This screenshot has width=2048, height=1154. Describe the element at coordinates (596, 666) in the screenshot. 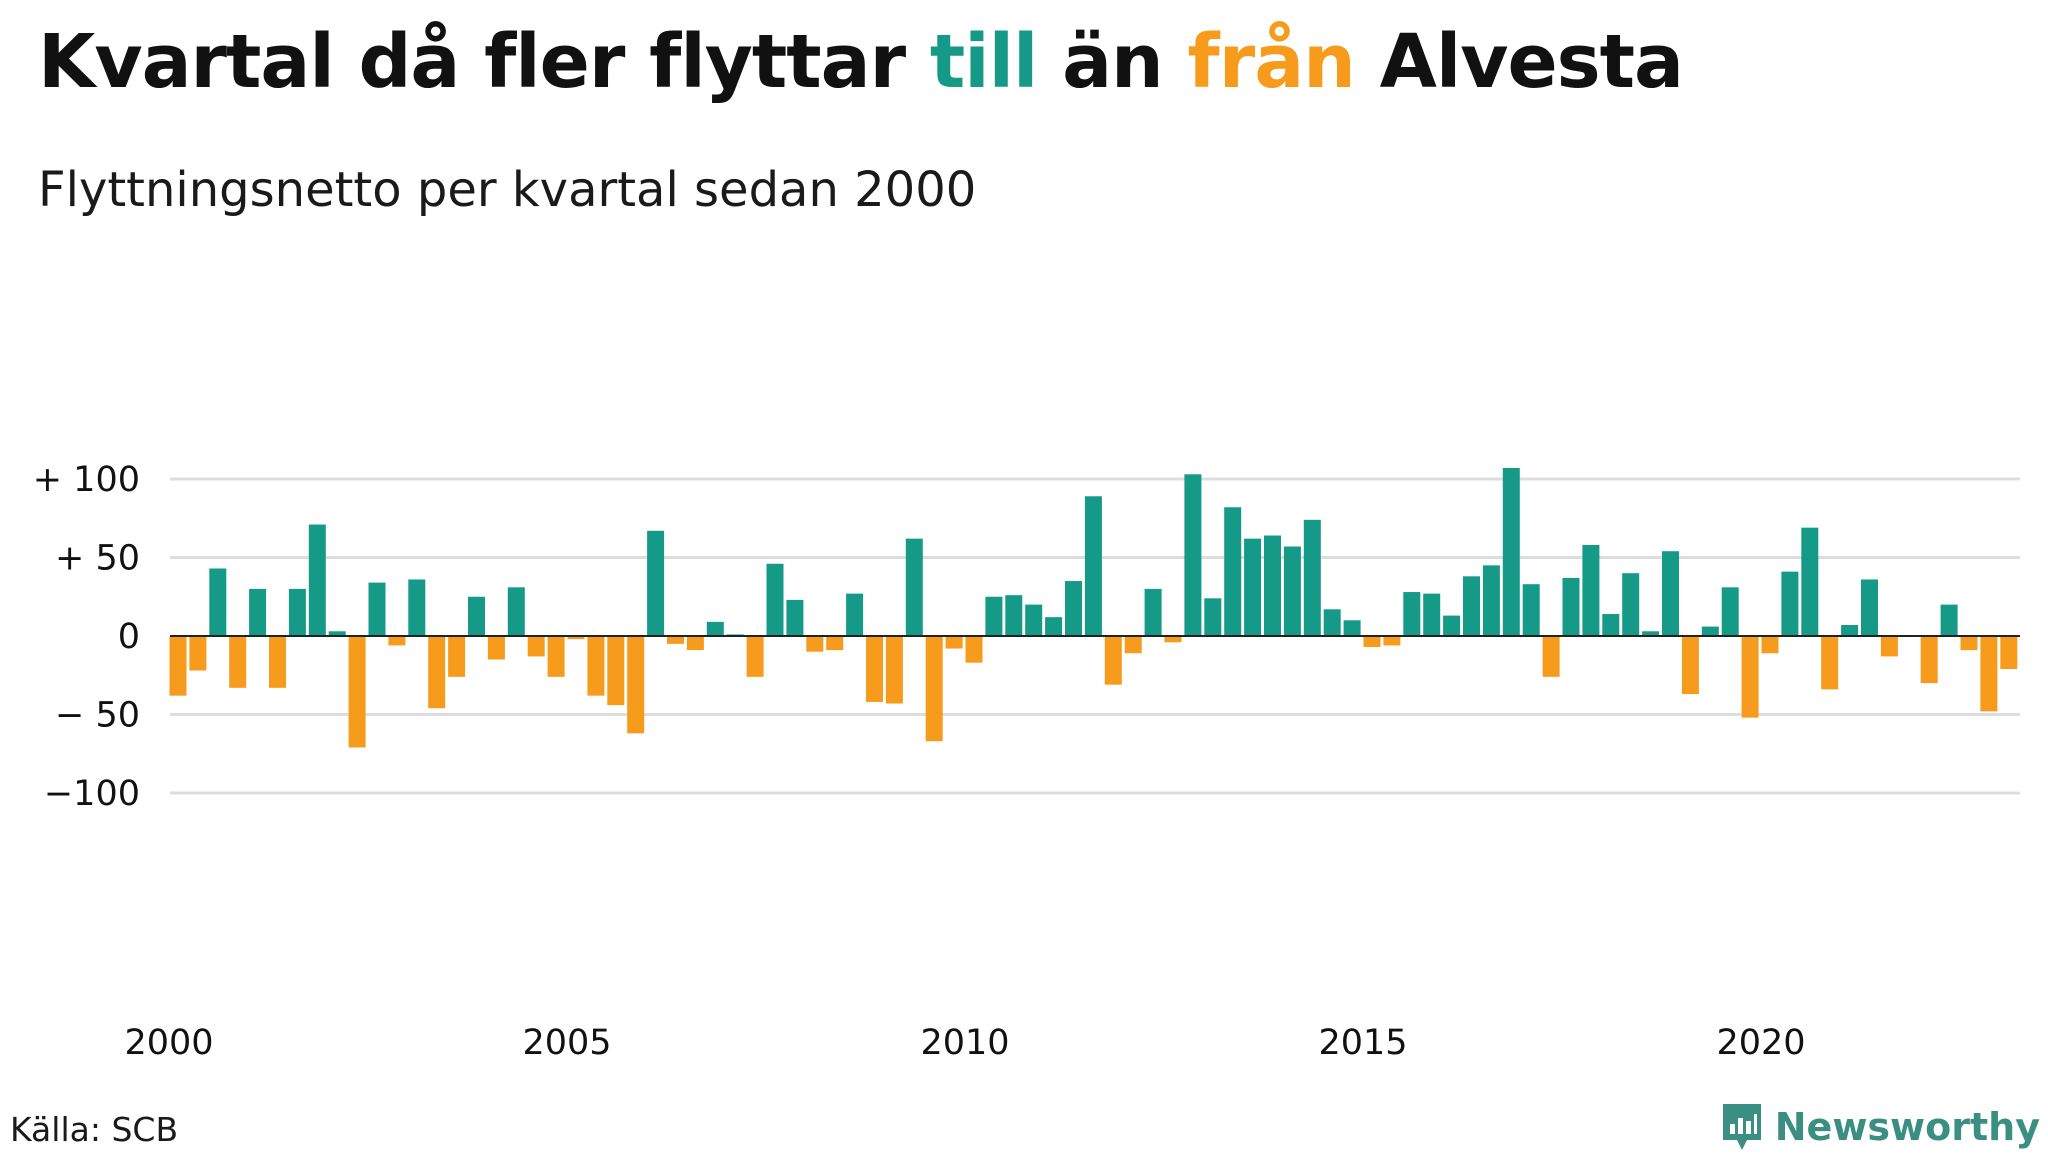

I see `bar-q22` at that location.